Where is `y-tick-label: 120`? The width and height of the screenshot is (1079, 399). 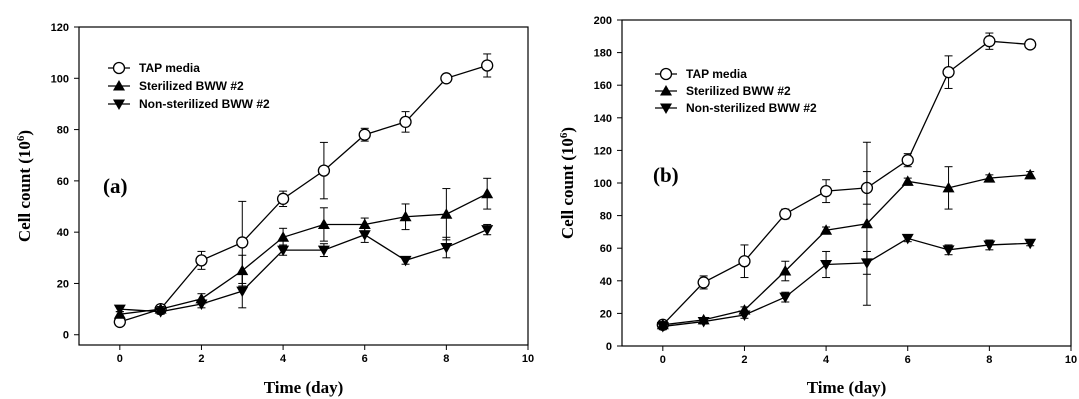
y-tick-label: 120 is located at coordinates (603, 151).